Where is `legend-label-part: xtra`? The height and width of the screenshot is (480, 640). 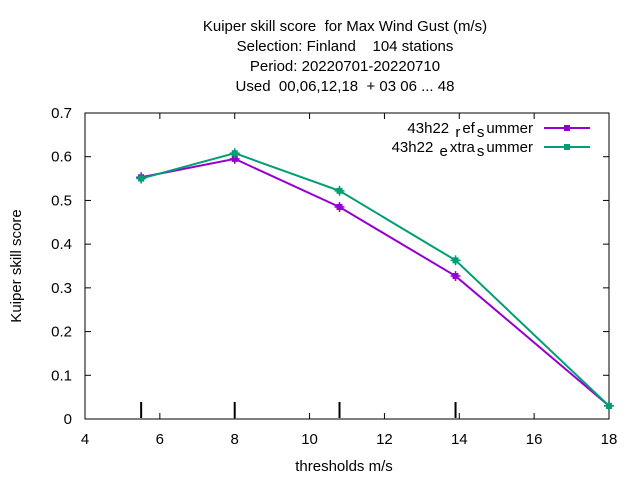
legend-label-part: xtra is located at coordinates (463, 147).